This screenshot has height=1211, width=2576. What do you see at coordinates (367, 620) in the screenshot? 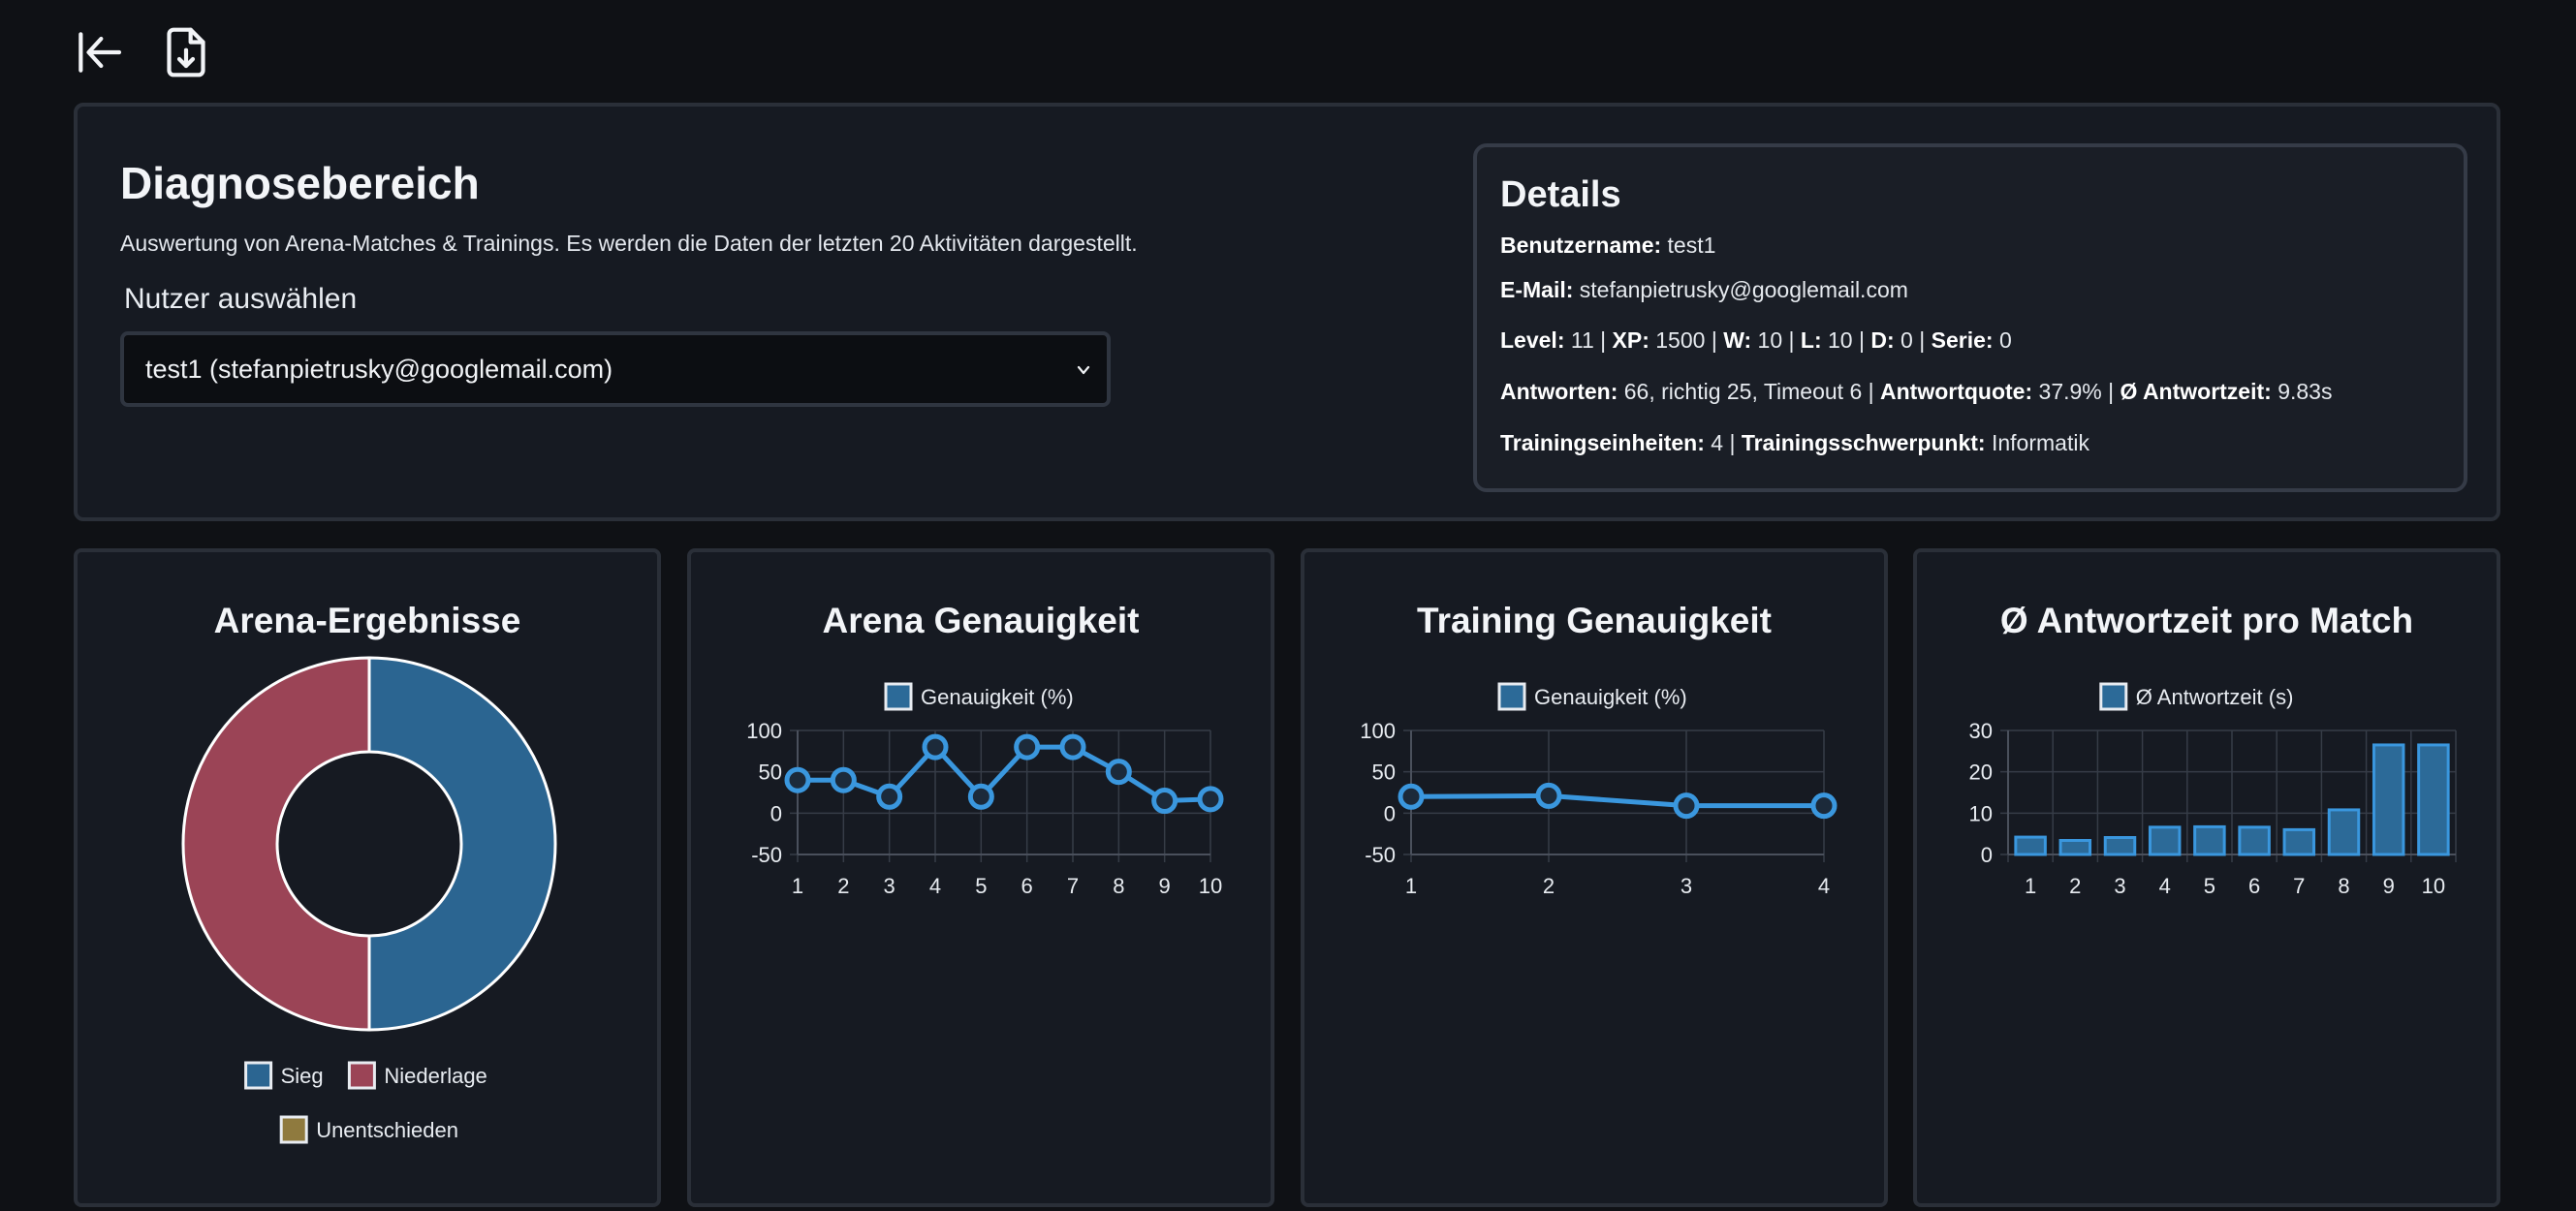
I see `chart-title: Arena-Ergebnisse` at bounding box center [367, 620].